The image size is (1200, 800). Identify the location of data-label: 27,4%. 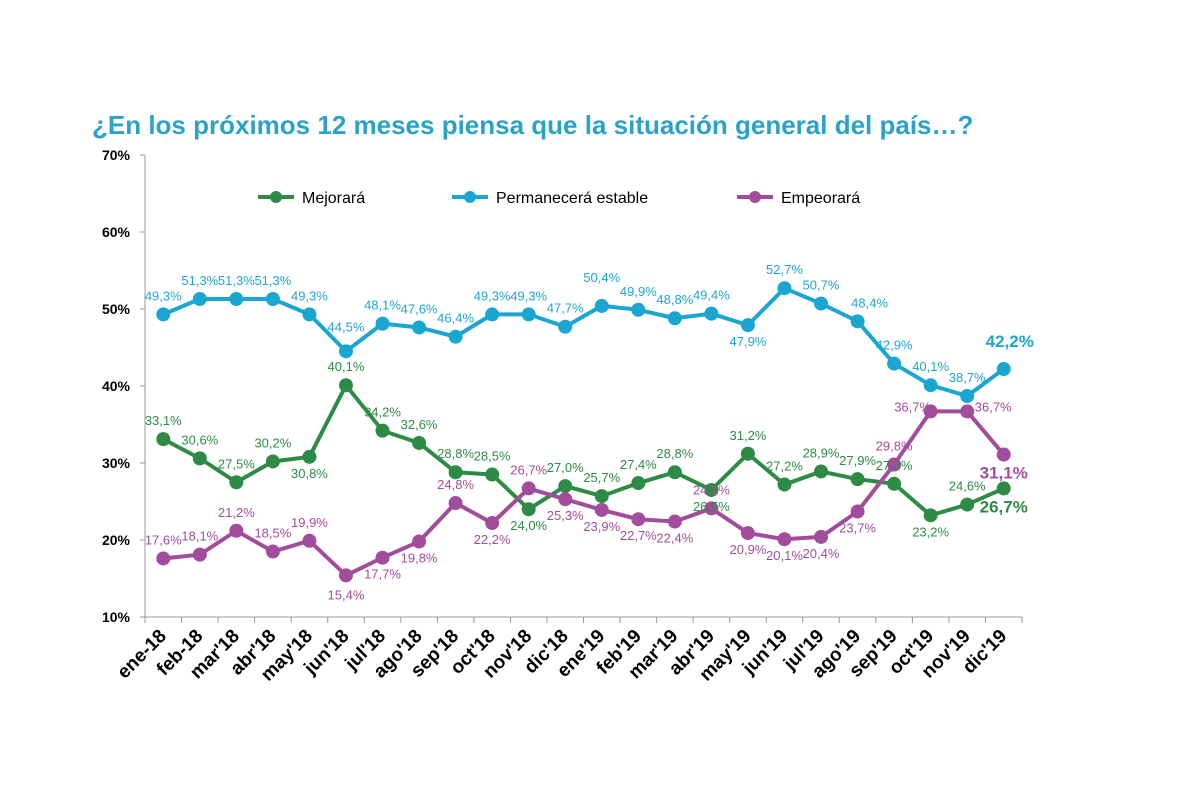
(638, 464).